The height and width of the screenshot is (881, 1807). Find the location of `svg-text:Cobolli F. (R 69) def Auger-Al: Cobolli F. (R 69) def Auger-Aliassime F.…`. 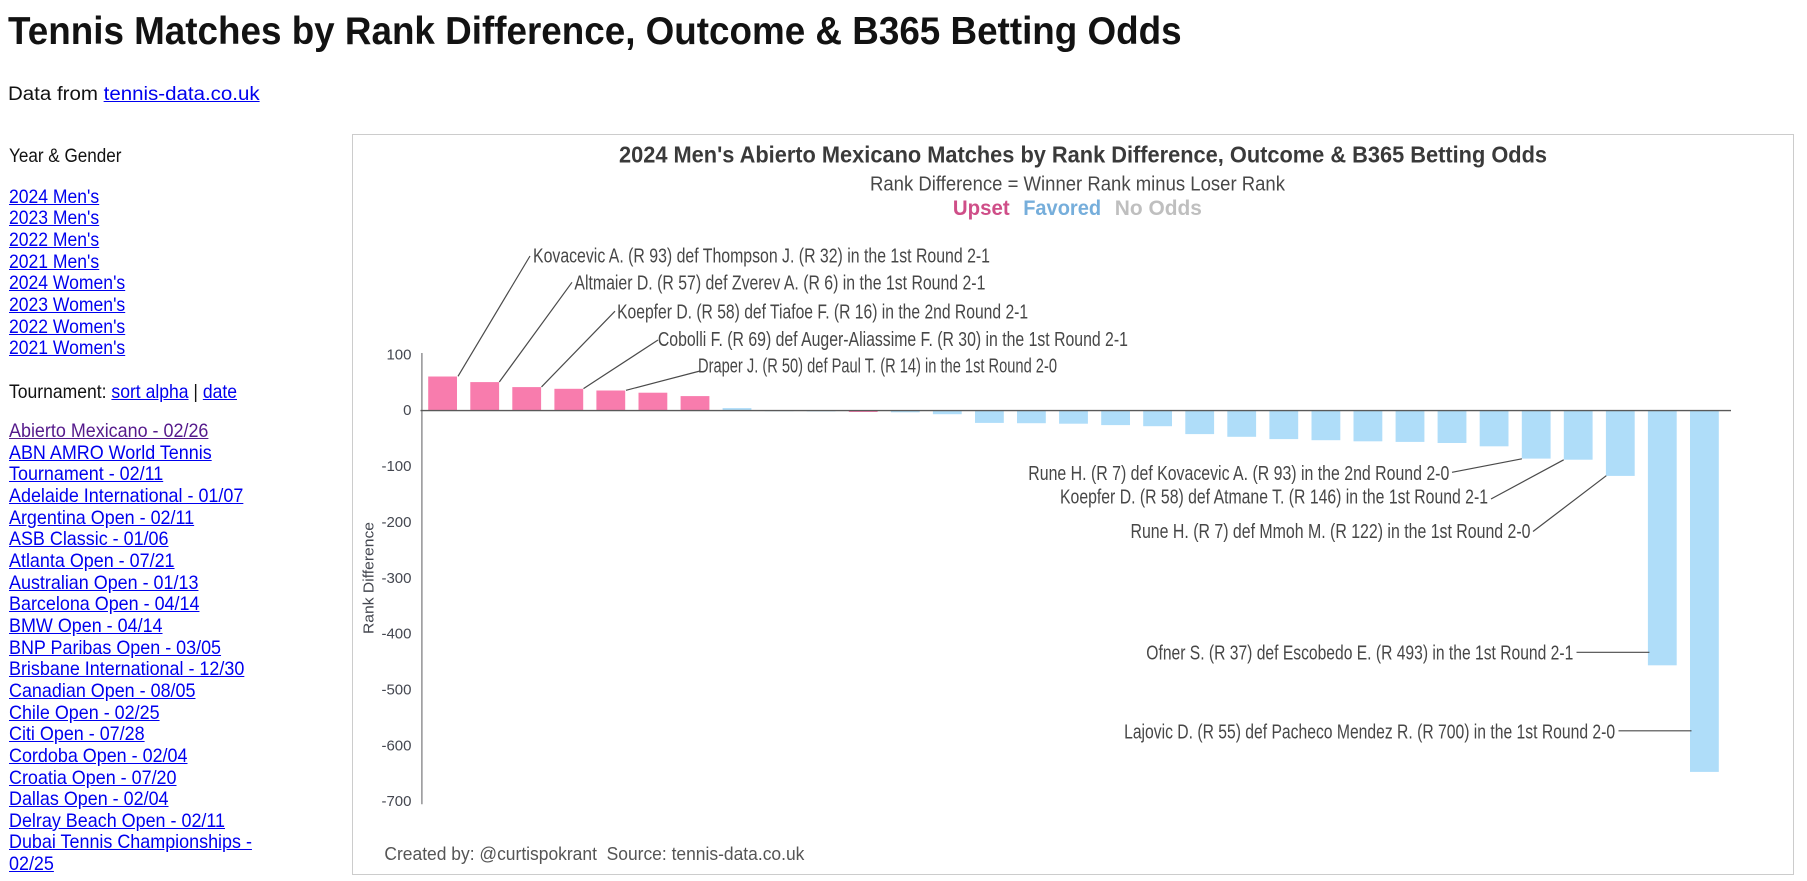

svg-text:Cobolli F. (R 69) def Auger-Al: Cobolli F. (R 69) def Auger-Aliassime F.… is located at coordinates (893, 340).